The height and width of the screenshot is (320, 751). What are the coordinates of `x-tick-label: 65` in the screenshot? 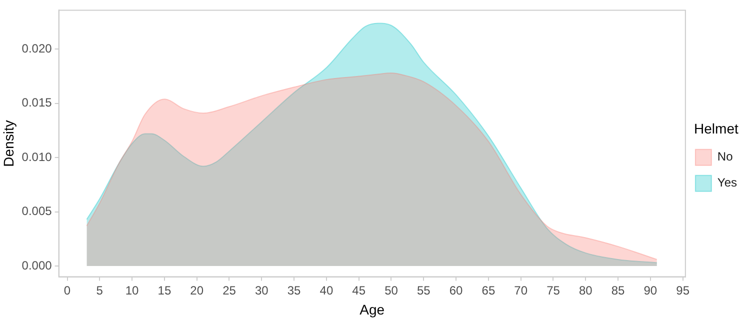 It's located at (489, 290).